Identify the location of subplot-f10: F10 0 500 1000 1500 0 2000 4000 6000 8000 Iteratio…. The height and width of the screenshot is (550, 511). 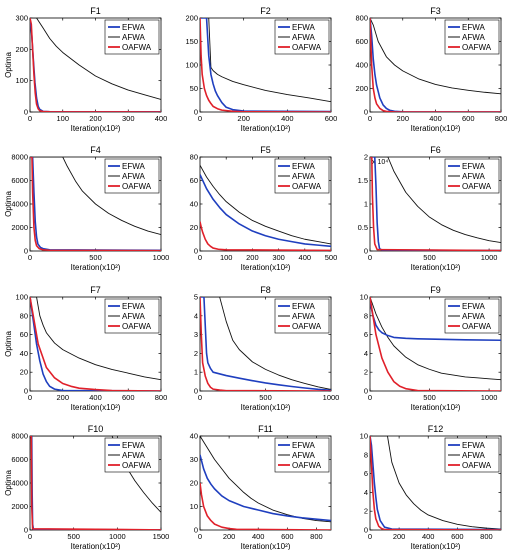
(86, 487).